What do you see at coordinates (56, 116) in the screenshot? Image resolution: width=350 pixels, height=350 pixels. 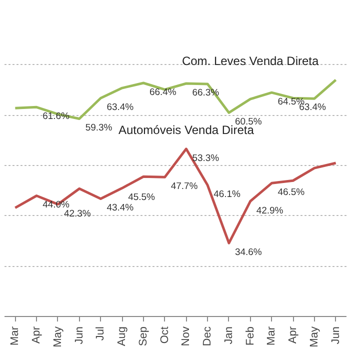 I see `data-label: 61.6%` at bounding box center [56, 116].